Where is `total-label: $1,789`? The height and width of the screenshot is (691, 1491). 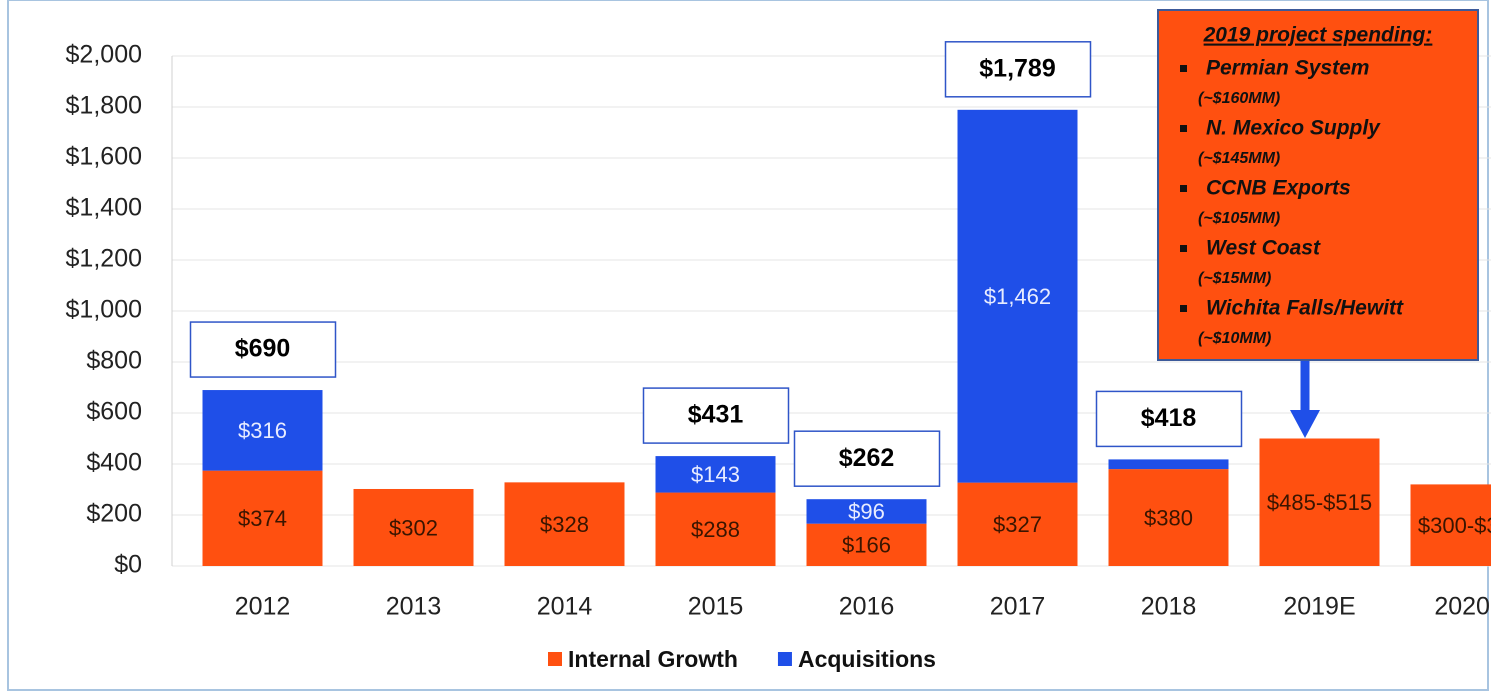 total-label: $1,789 is located at coordinates (1017, 68).